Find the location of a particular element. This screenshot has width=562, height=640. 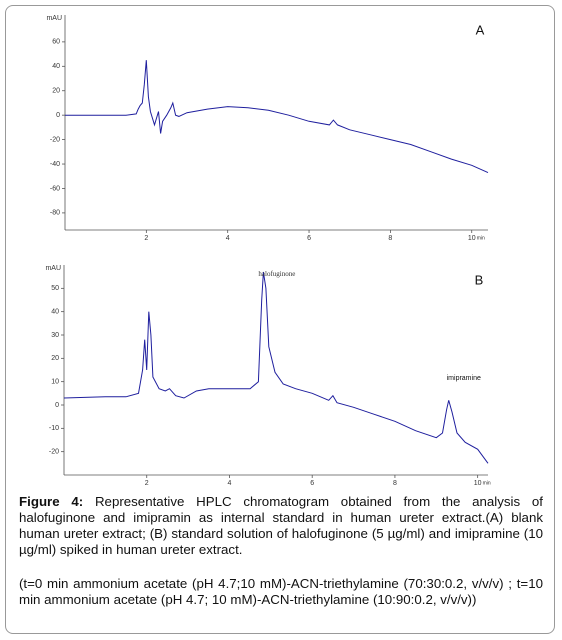

y-tick-label: -40 is located at coordinates (55, 164).